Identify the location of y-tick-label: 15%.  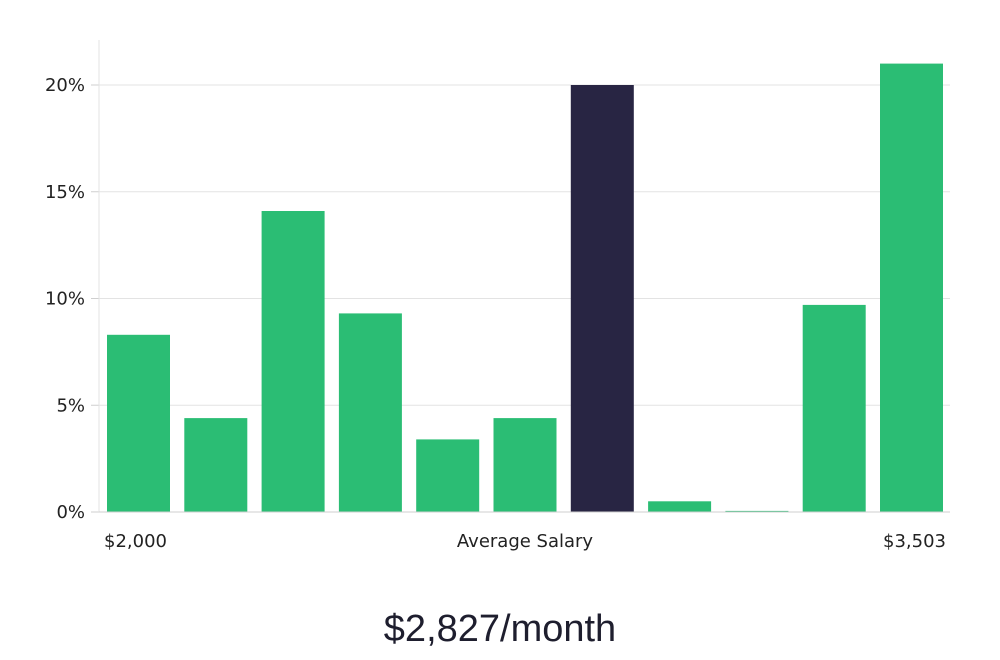
(65, 192).